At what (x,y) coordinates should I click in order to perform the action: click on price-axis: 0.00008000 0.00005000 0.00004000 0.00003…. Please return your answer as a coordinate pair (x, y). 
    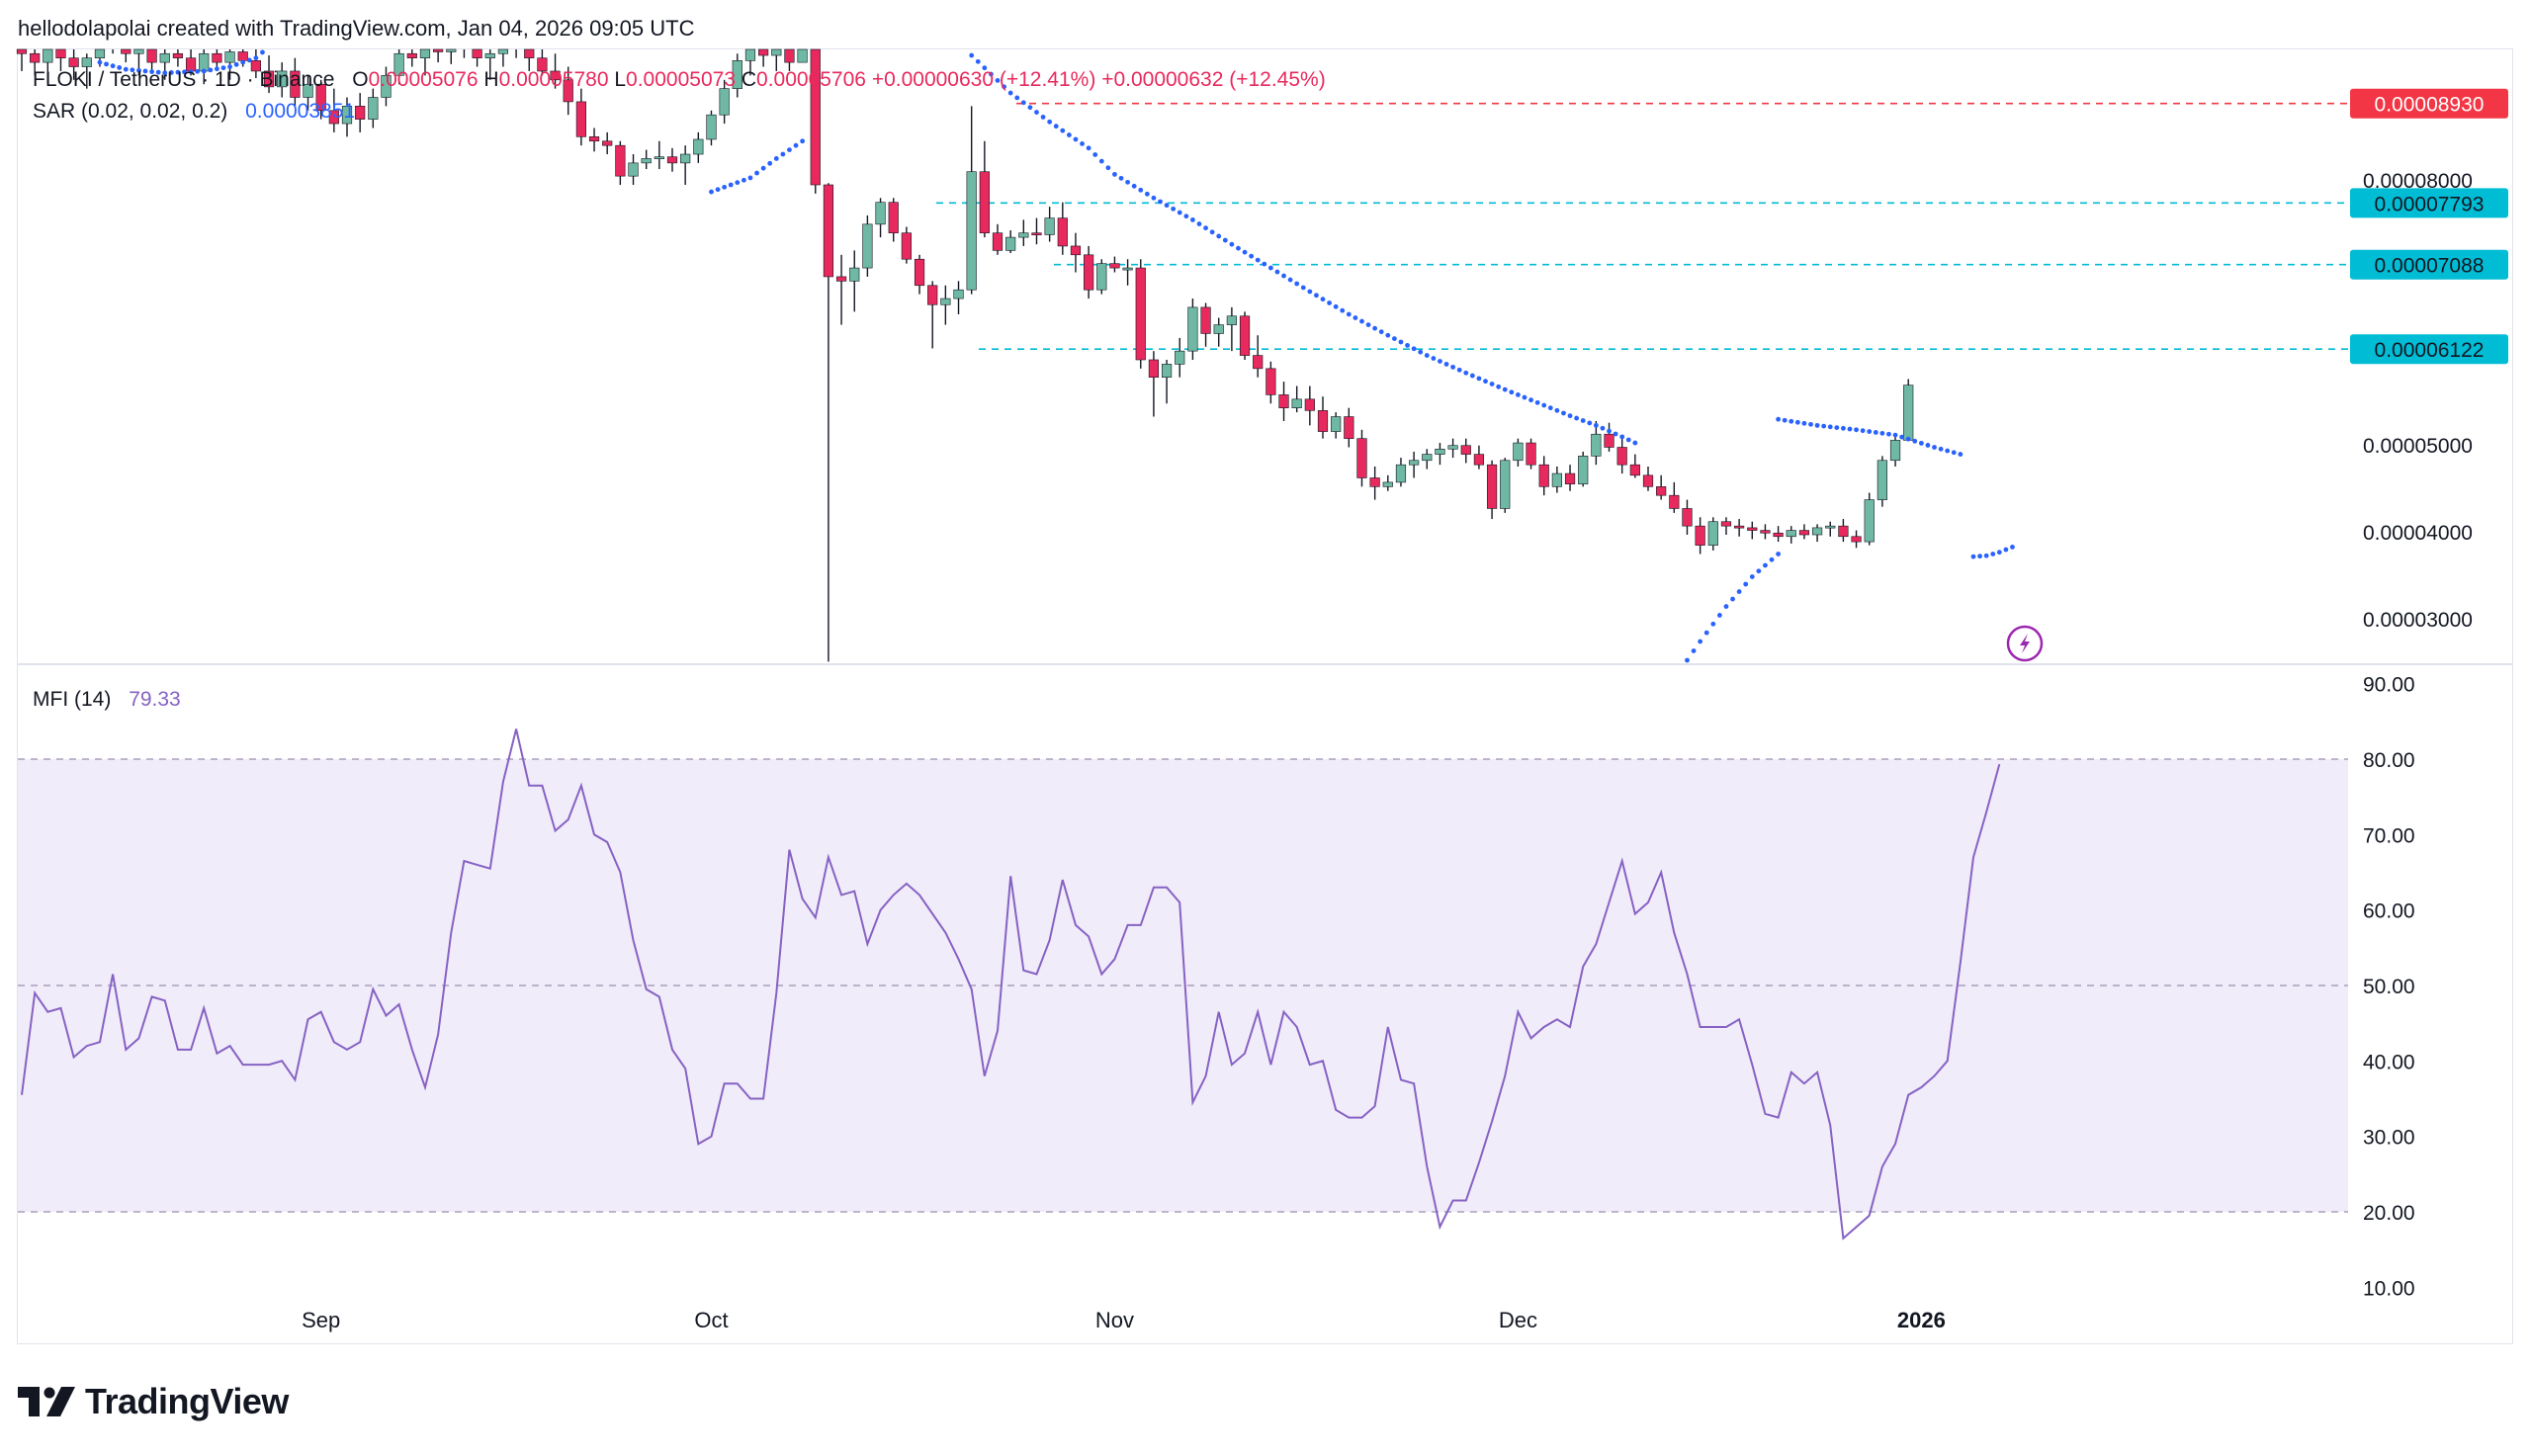
    Looking at the image, I should click on (2418, 401).